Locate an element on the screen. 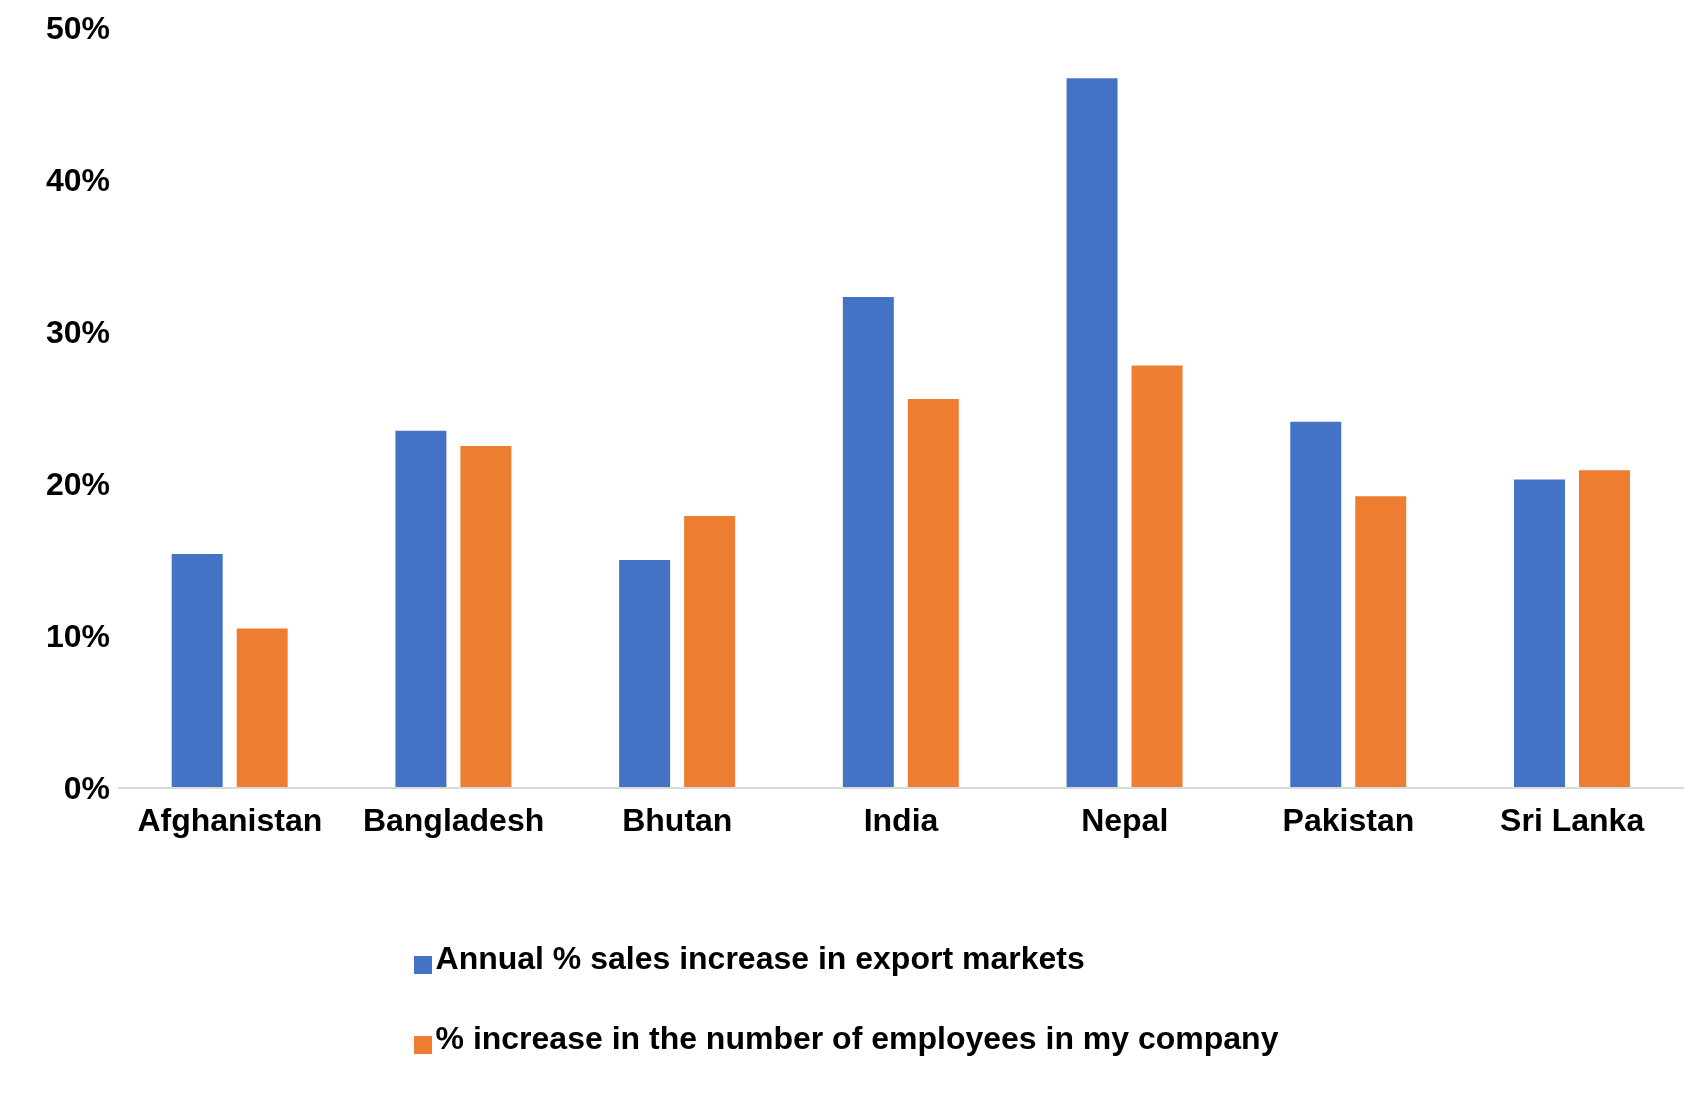  x-tick-label: Bhutan is located at coordinates (677, 819).